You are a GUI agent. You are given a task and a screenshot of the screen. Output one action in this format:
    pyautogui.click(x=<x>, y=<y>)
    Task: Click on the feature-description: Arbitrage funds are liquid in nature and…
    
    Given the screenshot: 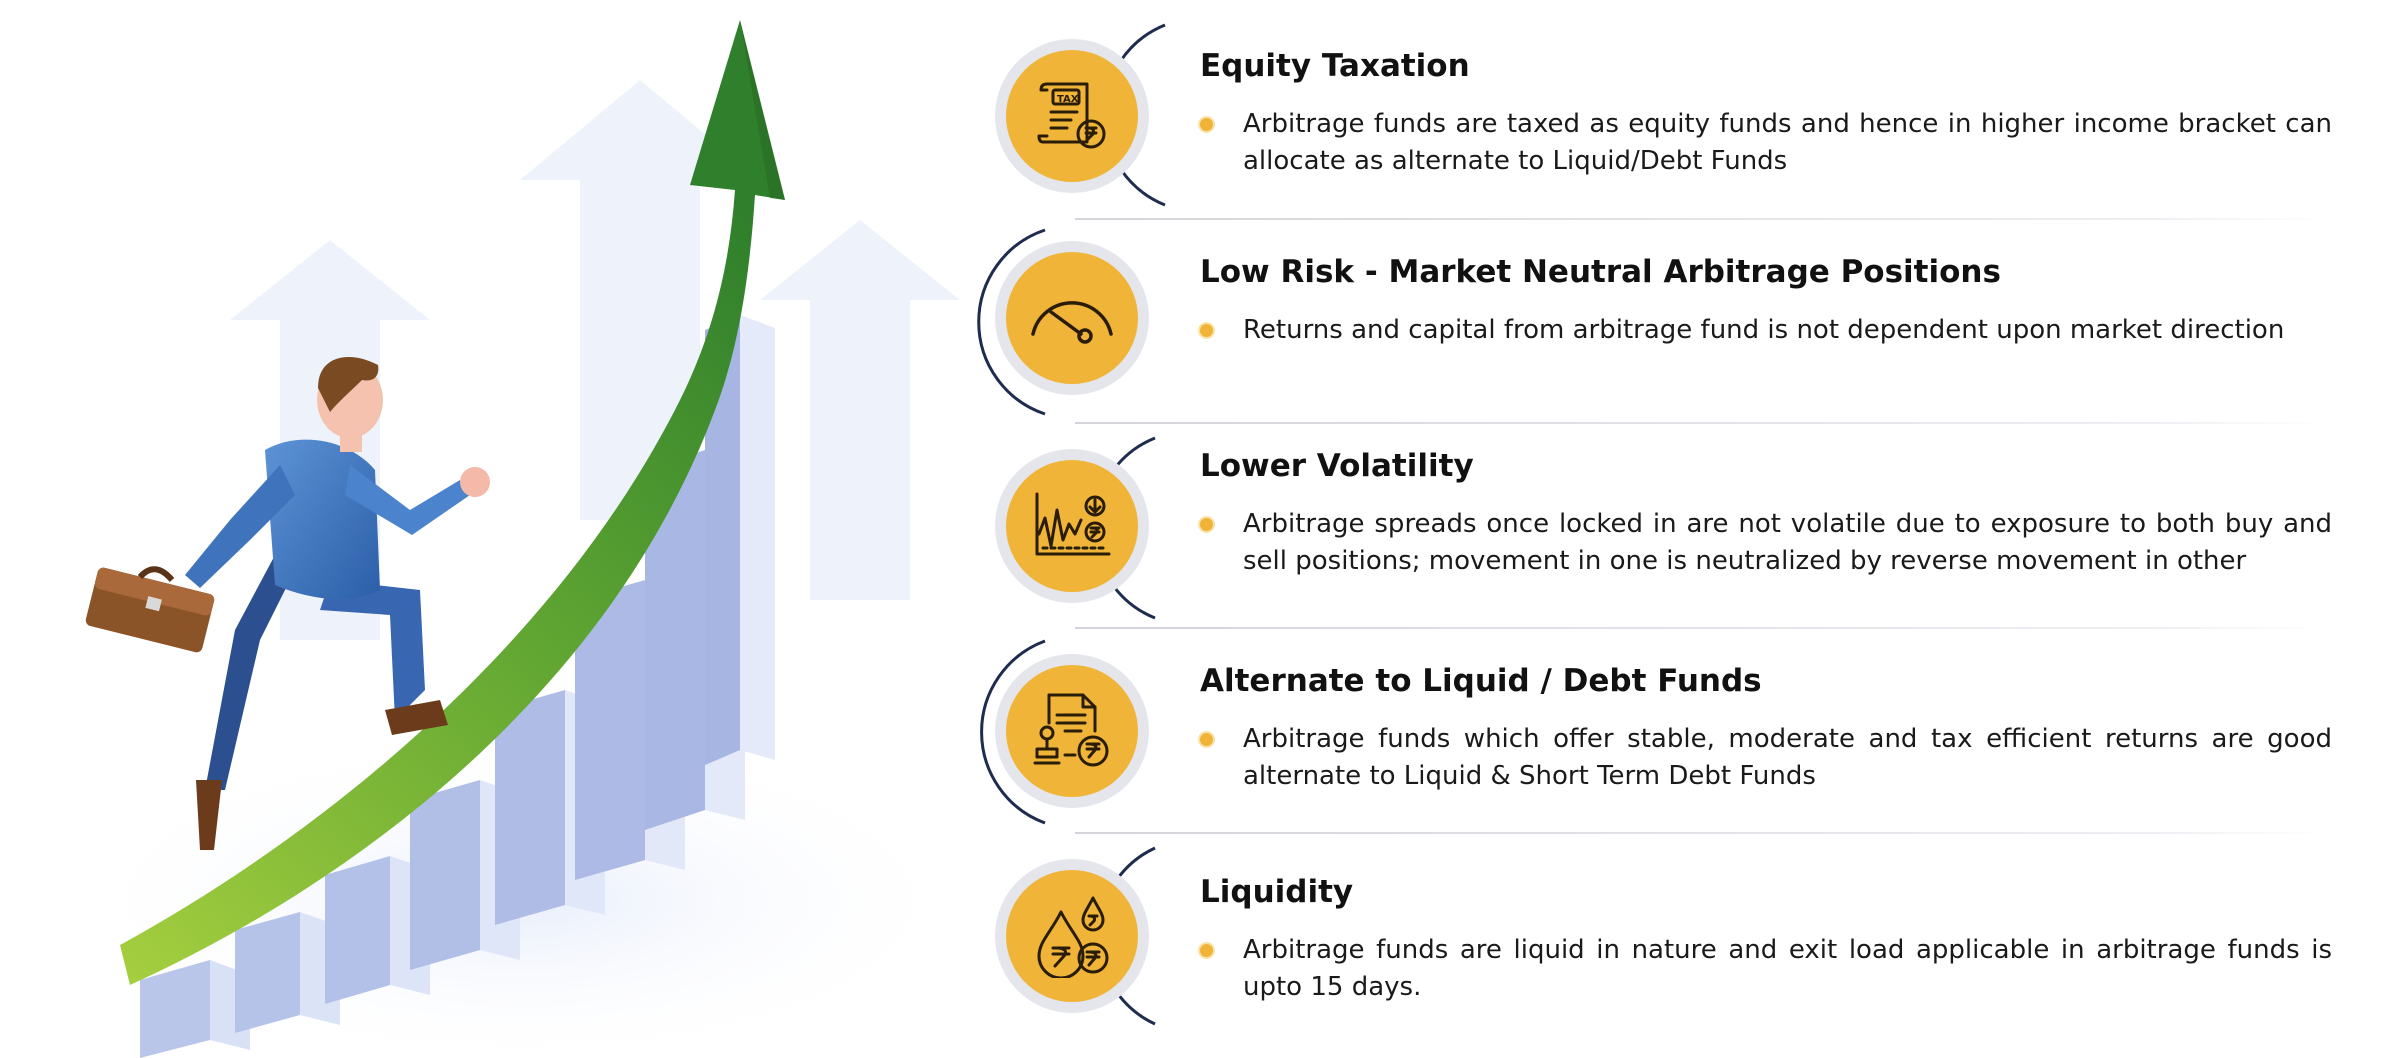 What is the action you would take?
    pyautogui.click(x=1787, y=968)
    